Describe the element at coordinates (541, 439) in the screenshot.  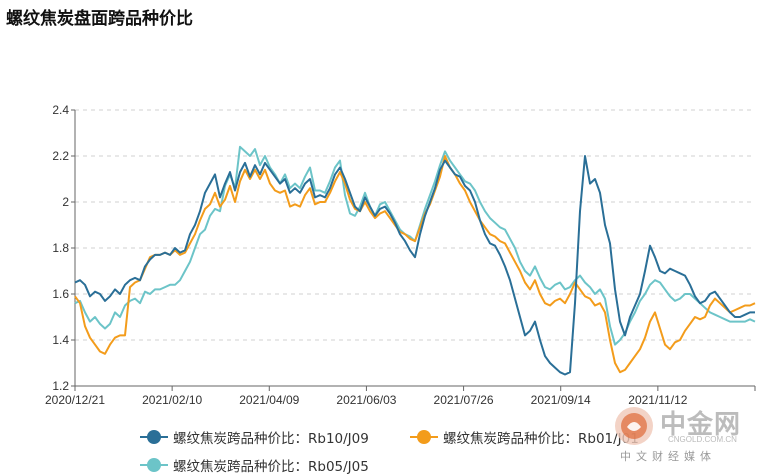
I see `legend-label: 螺纹焦炭跨品种价比：Rb01/J01` at that location.